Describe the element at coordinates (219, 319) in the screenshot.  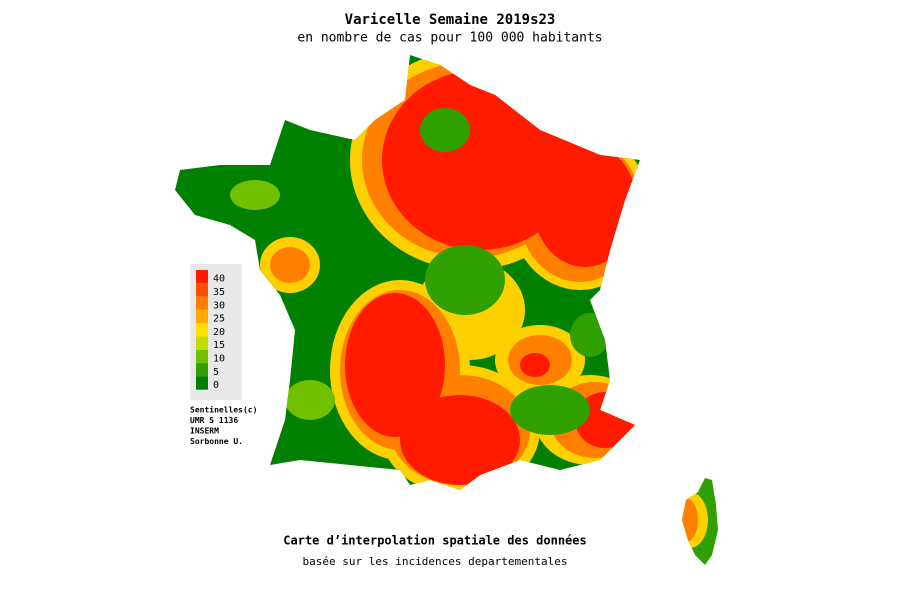
I see `legend-label: 25` at that location.